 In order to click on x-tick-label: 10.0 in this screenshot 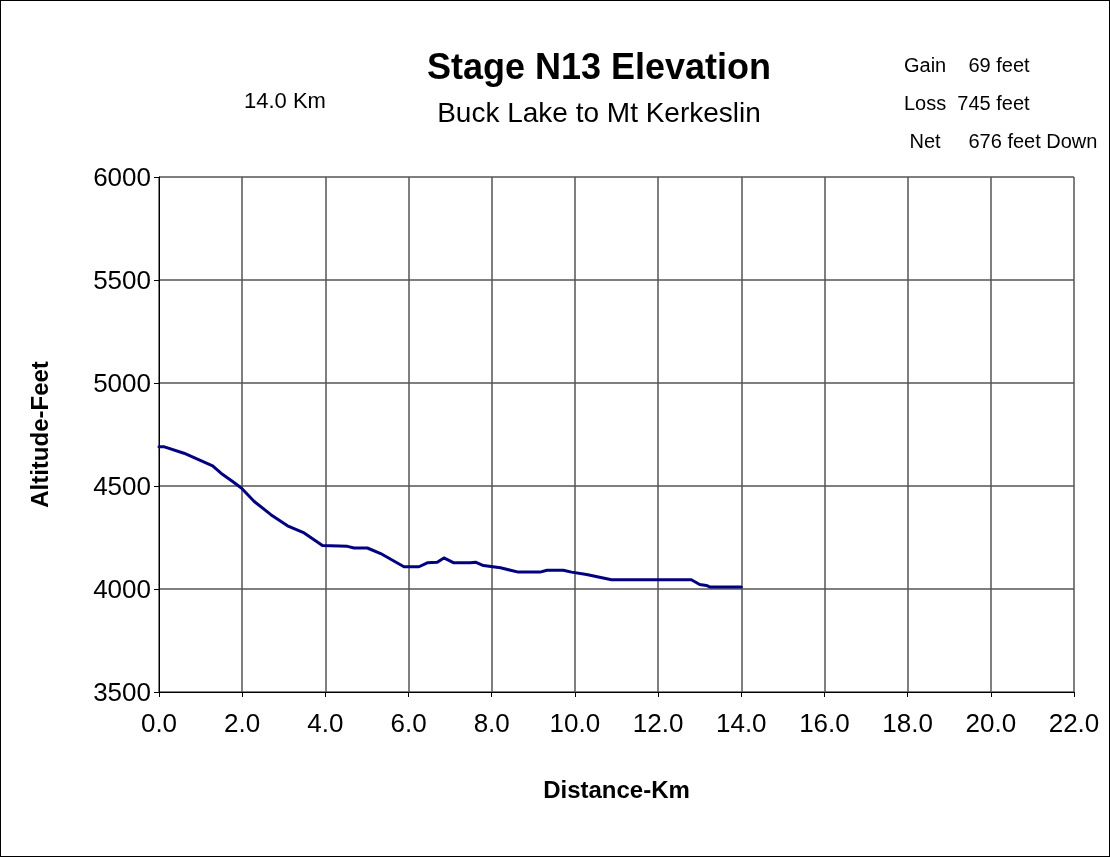, I will do `click(575, 723)`.